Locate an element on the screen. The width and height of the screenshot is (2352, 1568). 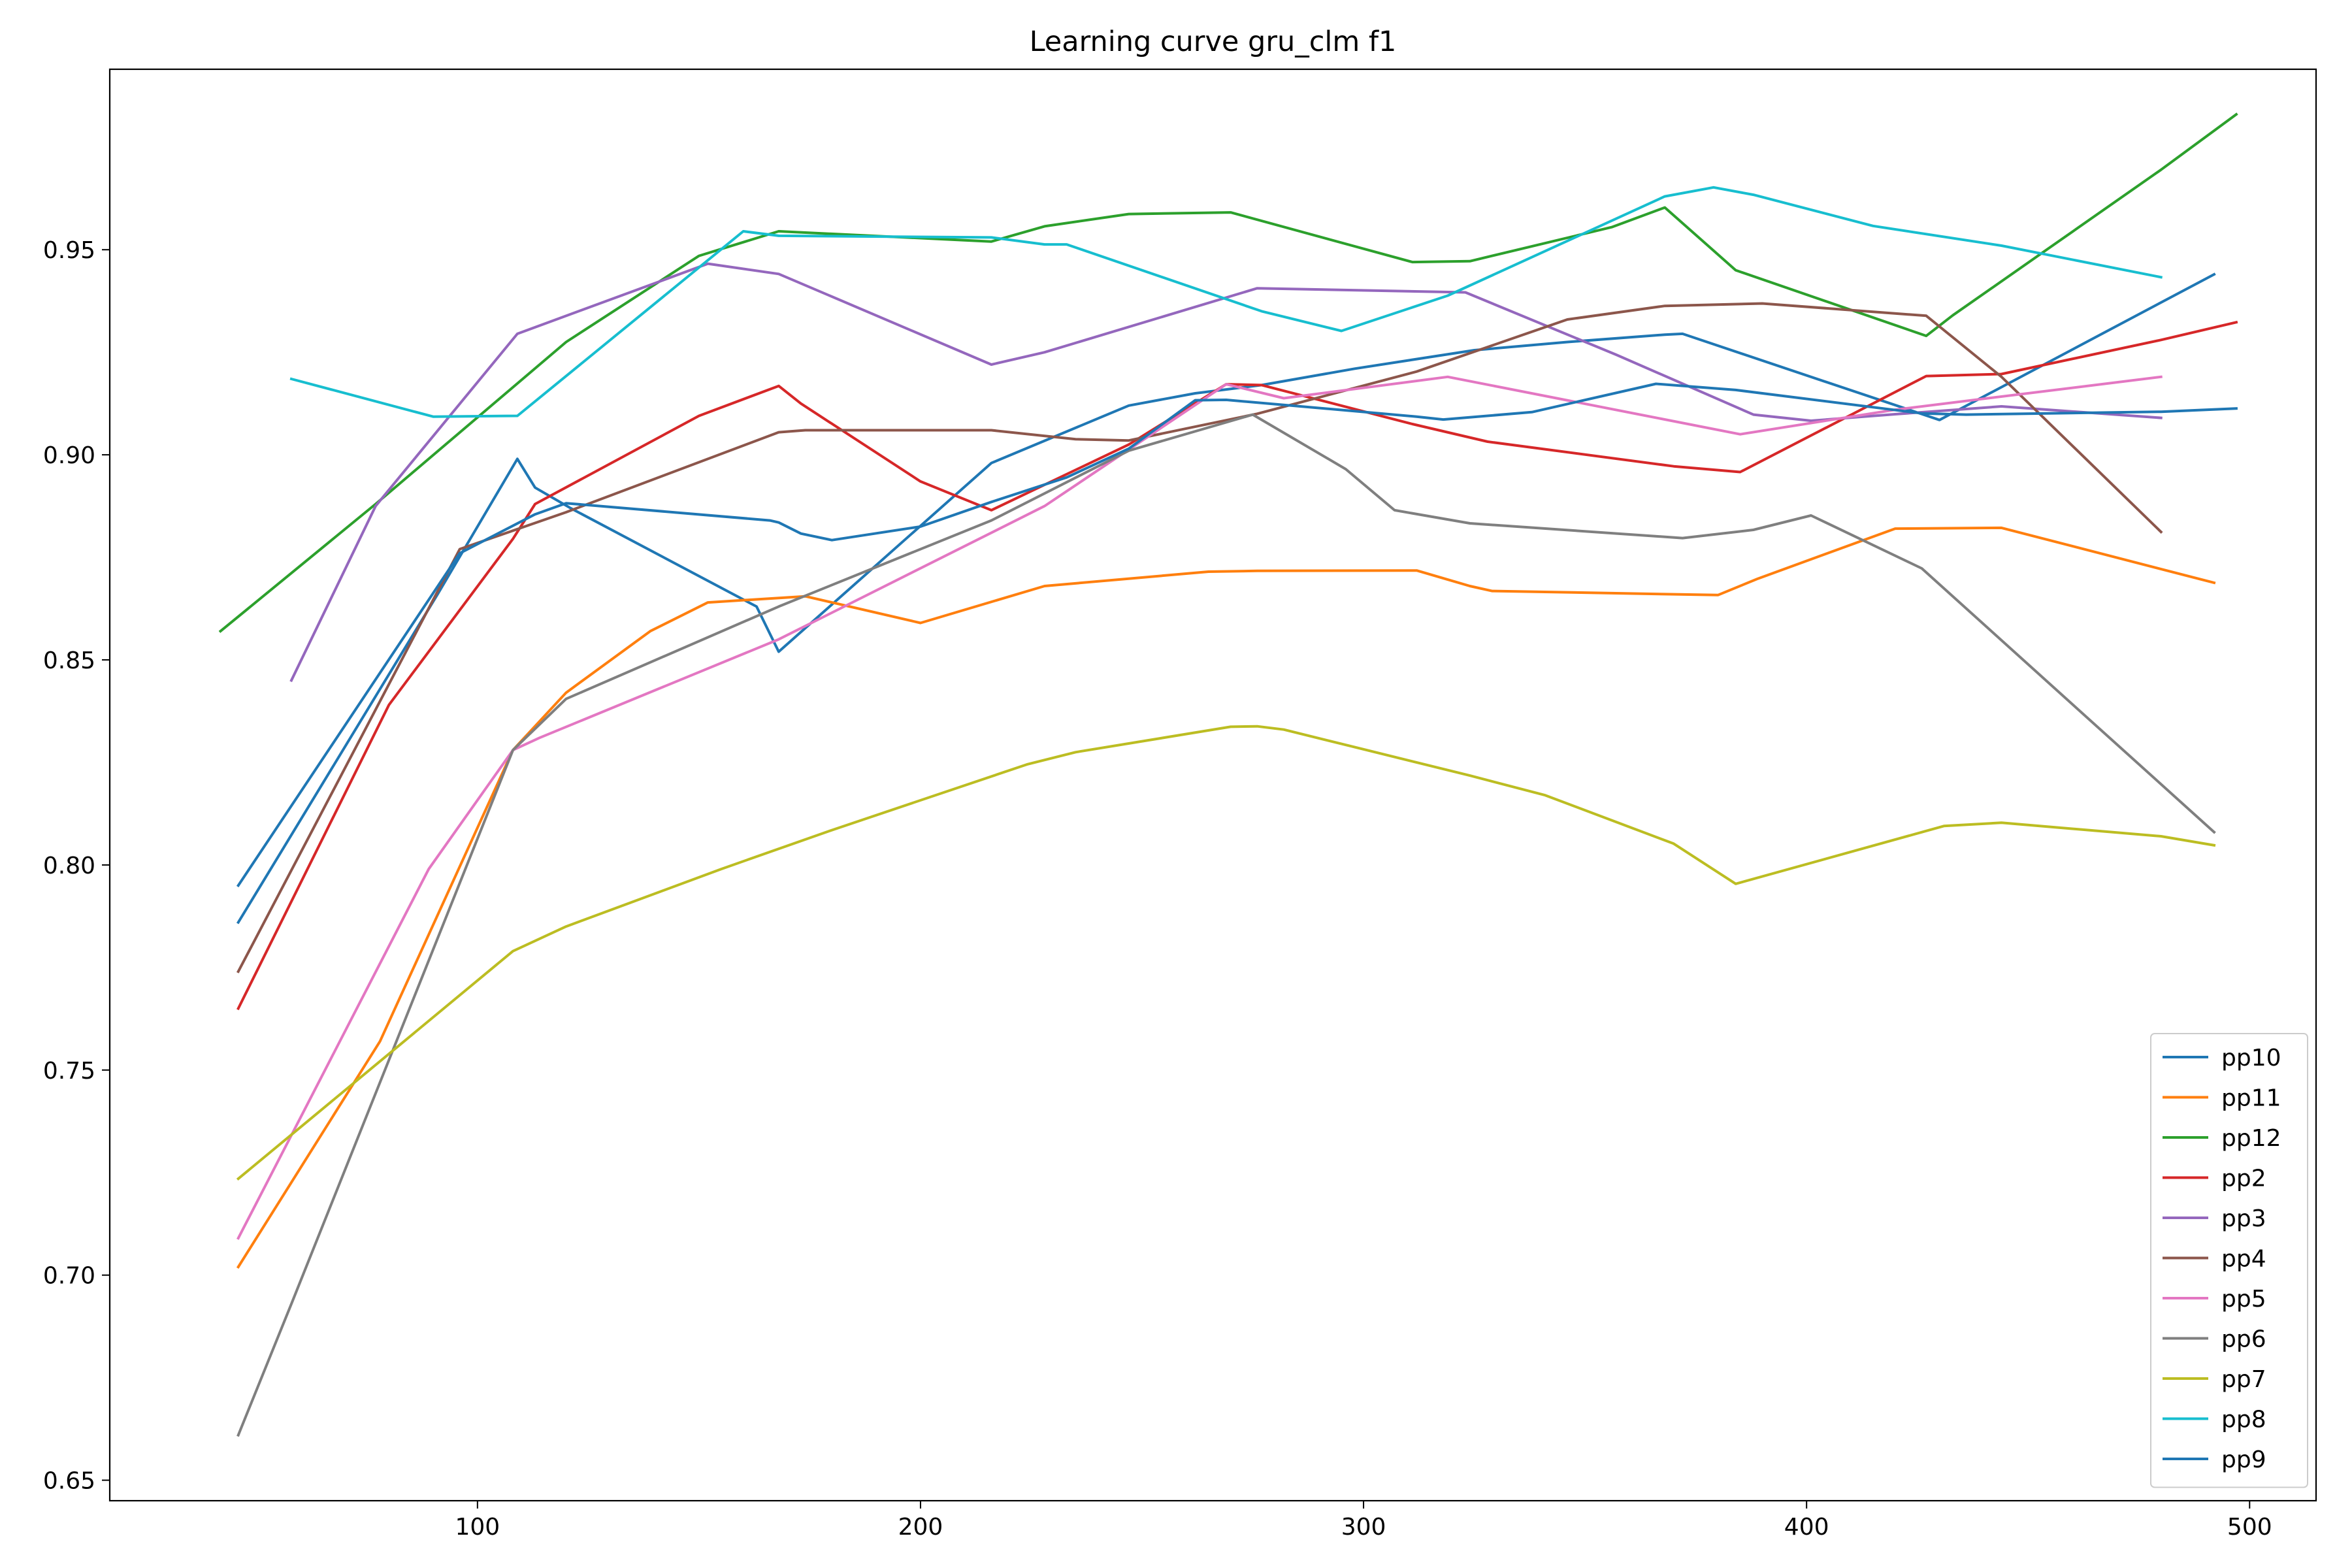
legend-label-pp7: pp7 is located at coordinates (2243, 1379).